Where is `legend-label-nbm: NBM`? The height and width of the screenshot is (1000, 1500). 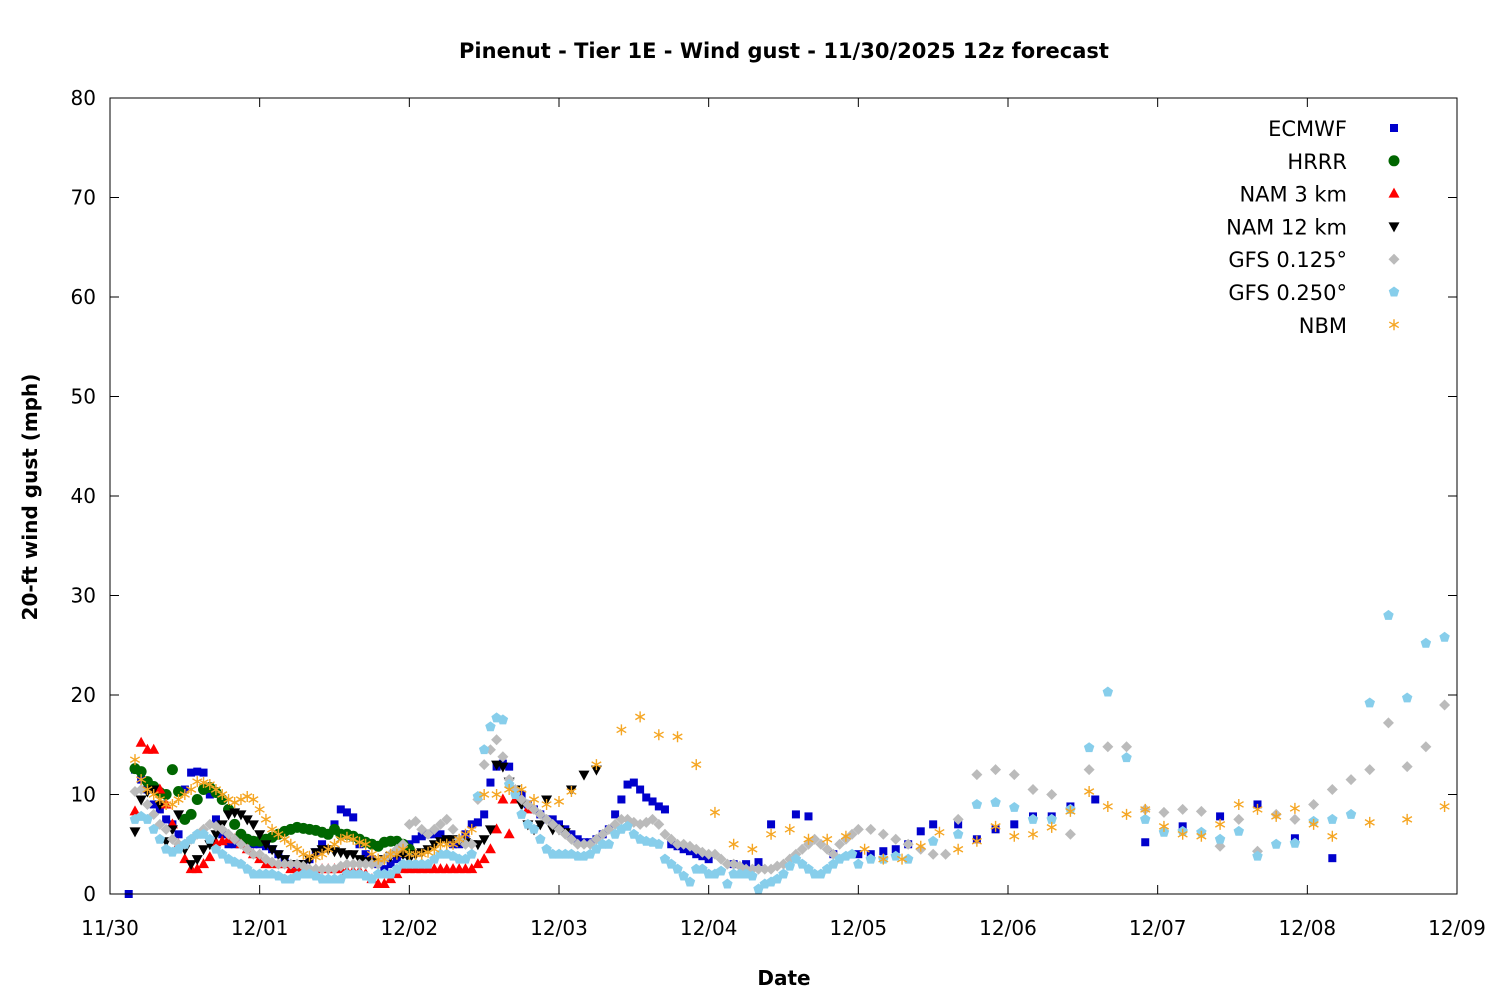
legend-label-nbm: NBM is located at coordinates (1323, 326).